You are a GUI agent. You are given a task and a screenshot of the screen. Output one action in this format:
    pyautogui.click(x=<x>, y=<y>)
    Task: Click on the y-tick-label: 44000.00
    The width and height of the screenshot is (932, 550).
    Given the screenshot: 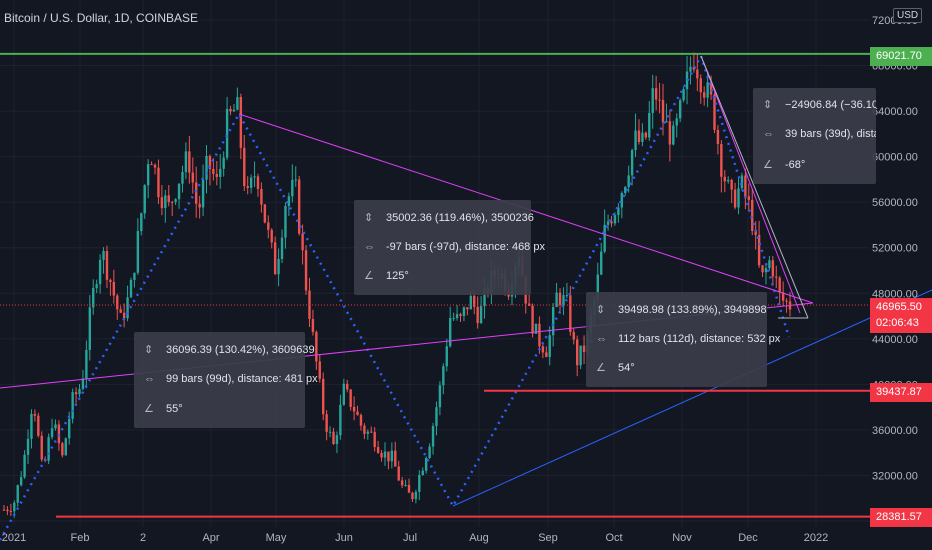 What is the action you would take?
    pyautogui.click(x=895, y=340)
    